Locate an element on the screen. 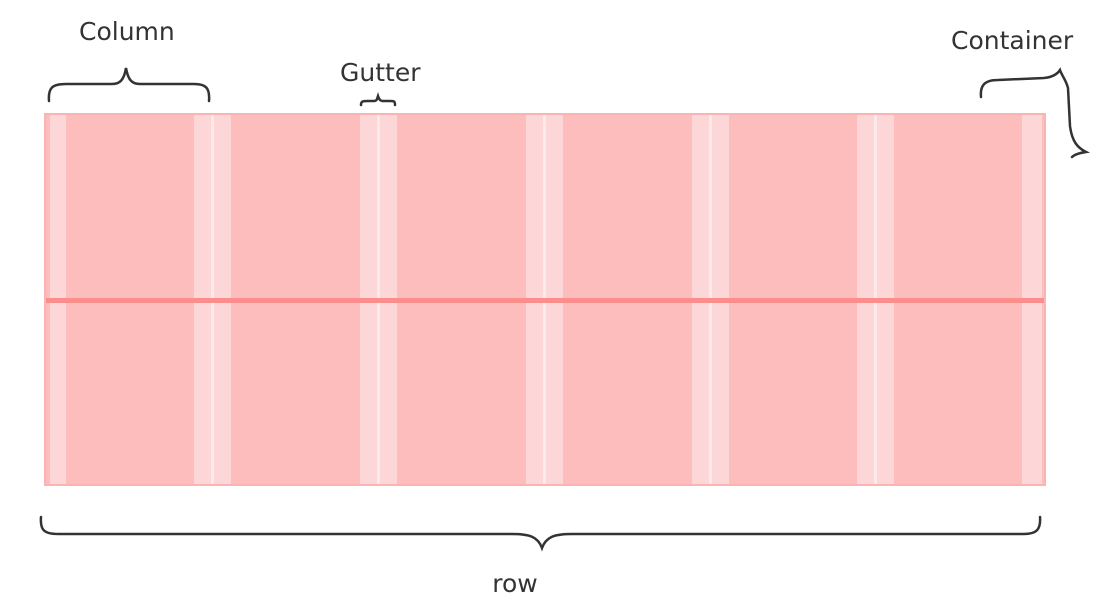  column-brace is located at coordinates (129, 85).